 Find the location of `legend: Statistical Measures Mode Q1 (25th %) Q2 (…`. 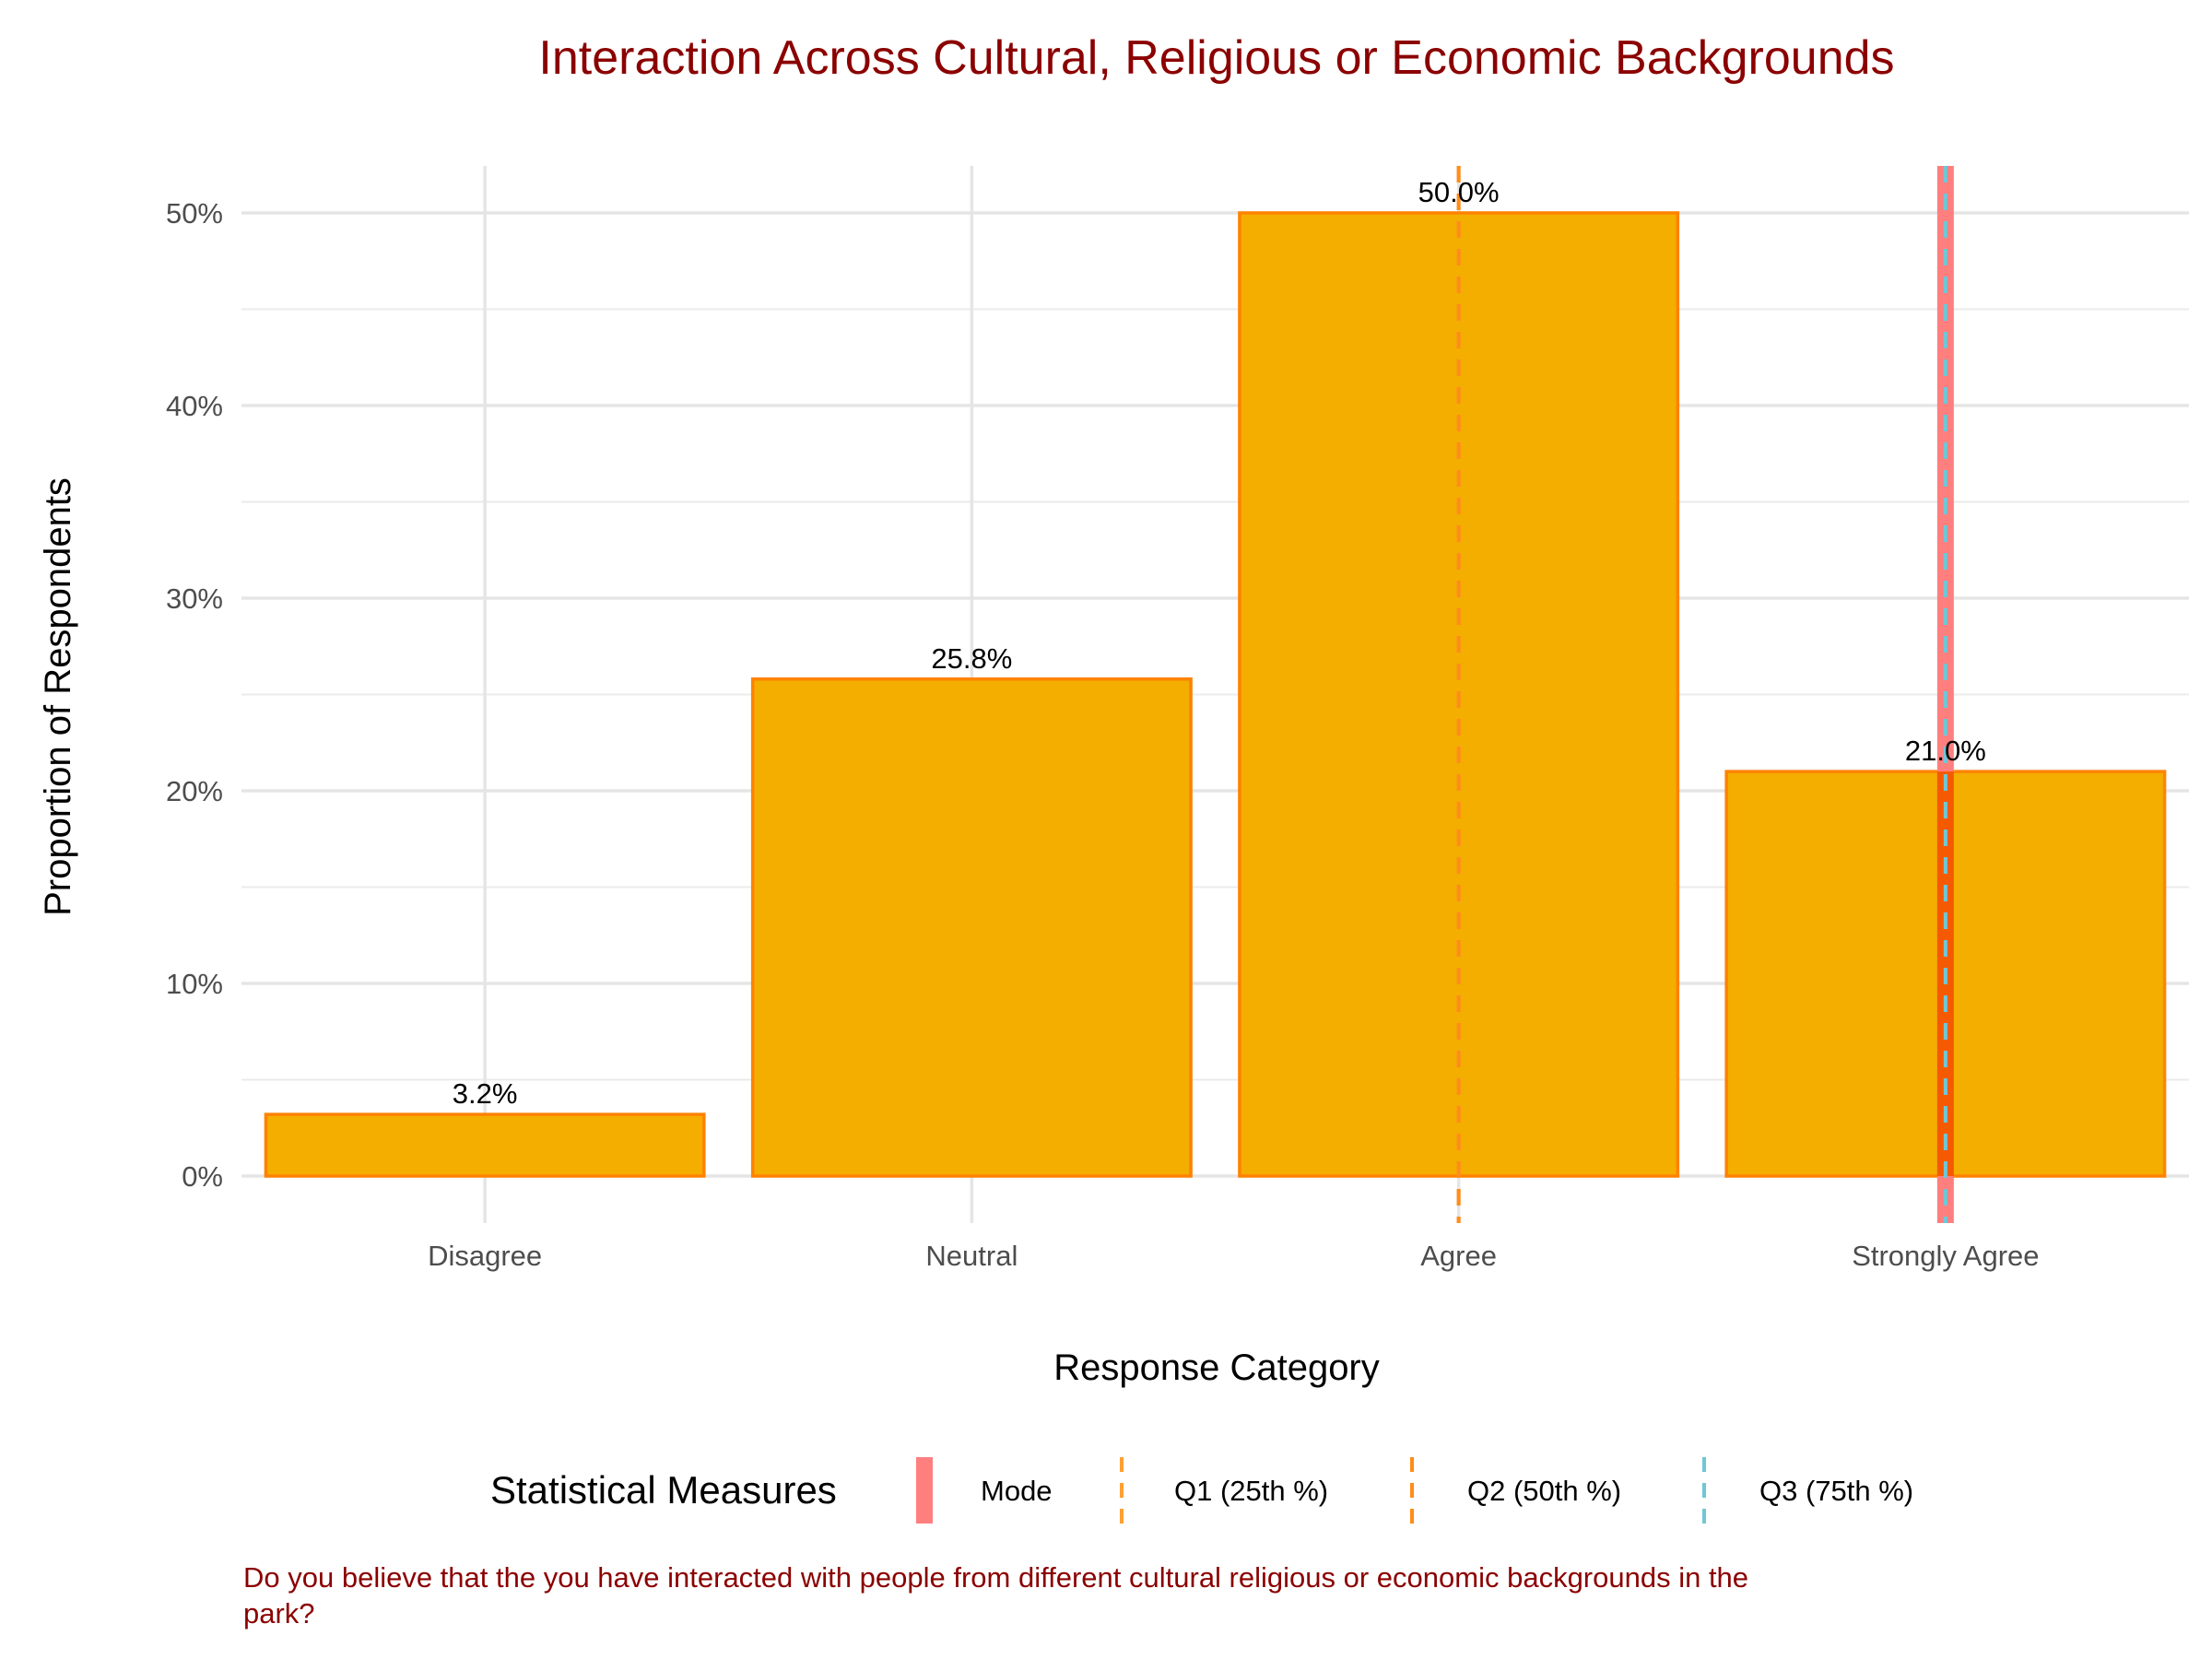

legend: Statistical Measures Mode Q1 (25th %) Q2 (… is located at coordinates (1201, 1490).